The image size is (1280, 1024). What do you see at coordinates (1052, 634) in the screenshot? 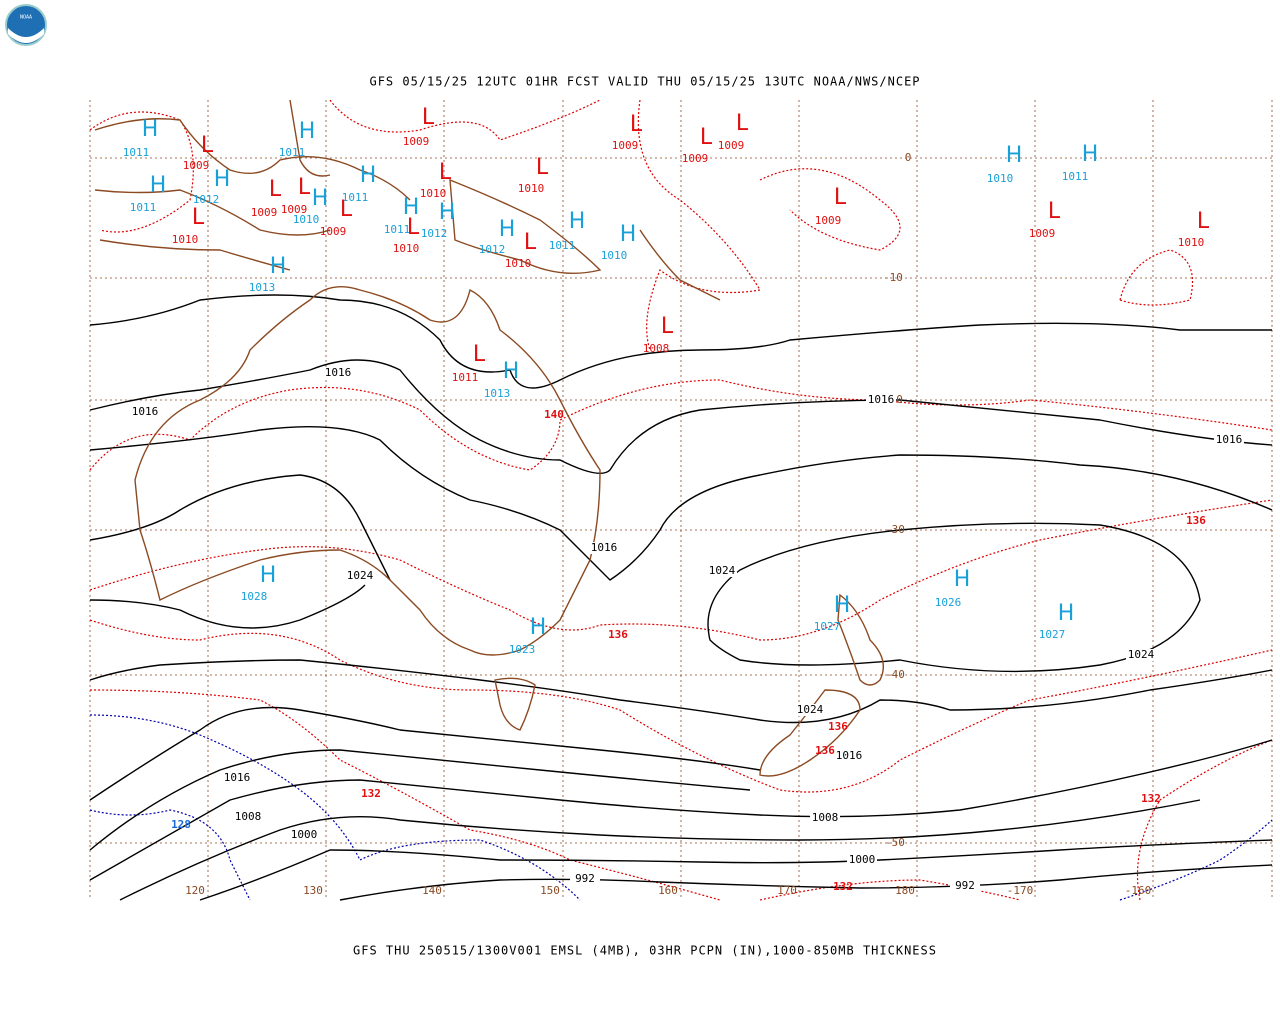
I see `high-pressure: 1027` at bounding box center [1052, 634].